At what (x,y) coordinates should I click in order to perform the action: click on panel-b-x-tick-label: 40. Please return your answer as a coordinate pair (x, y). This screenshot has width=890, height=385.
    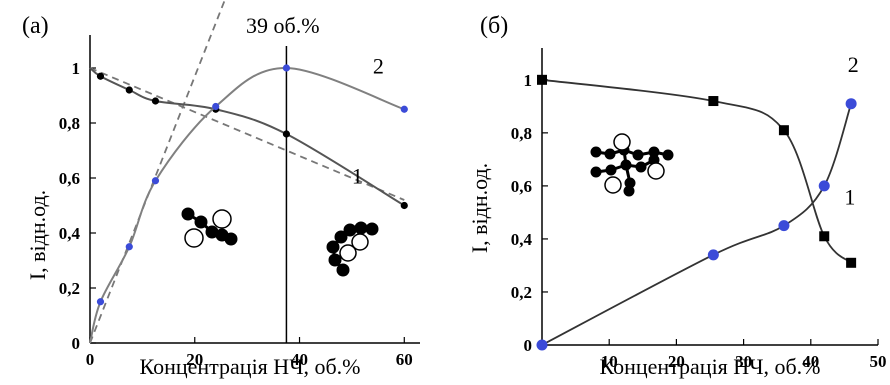
    Looking at the image, I should click on (810, 361).